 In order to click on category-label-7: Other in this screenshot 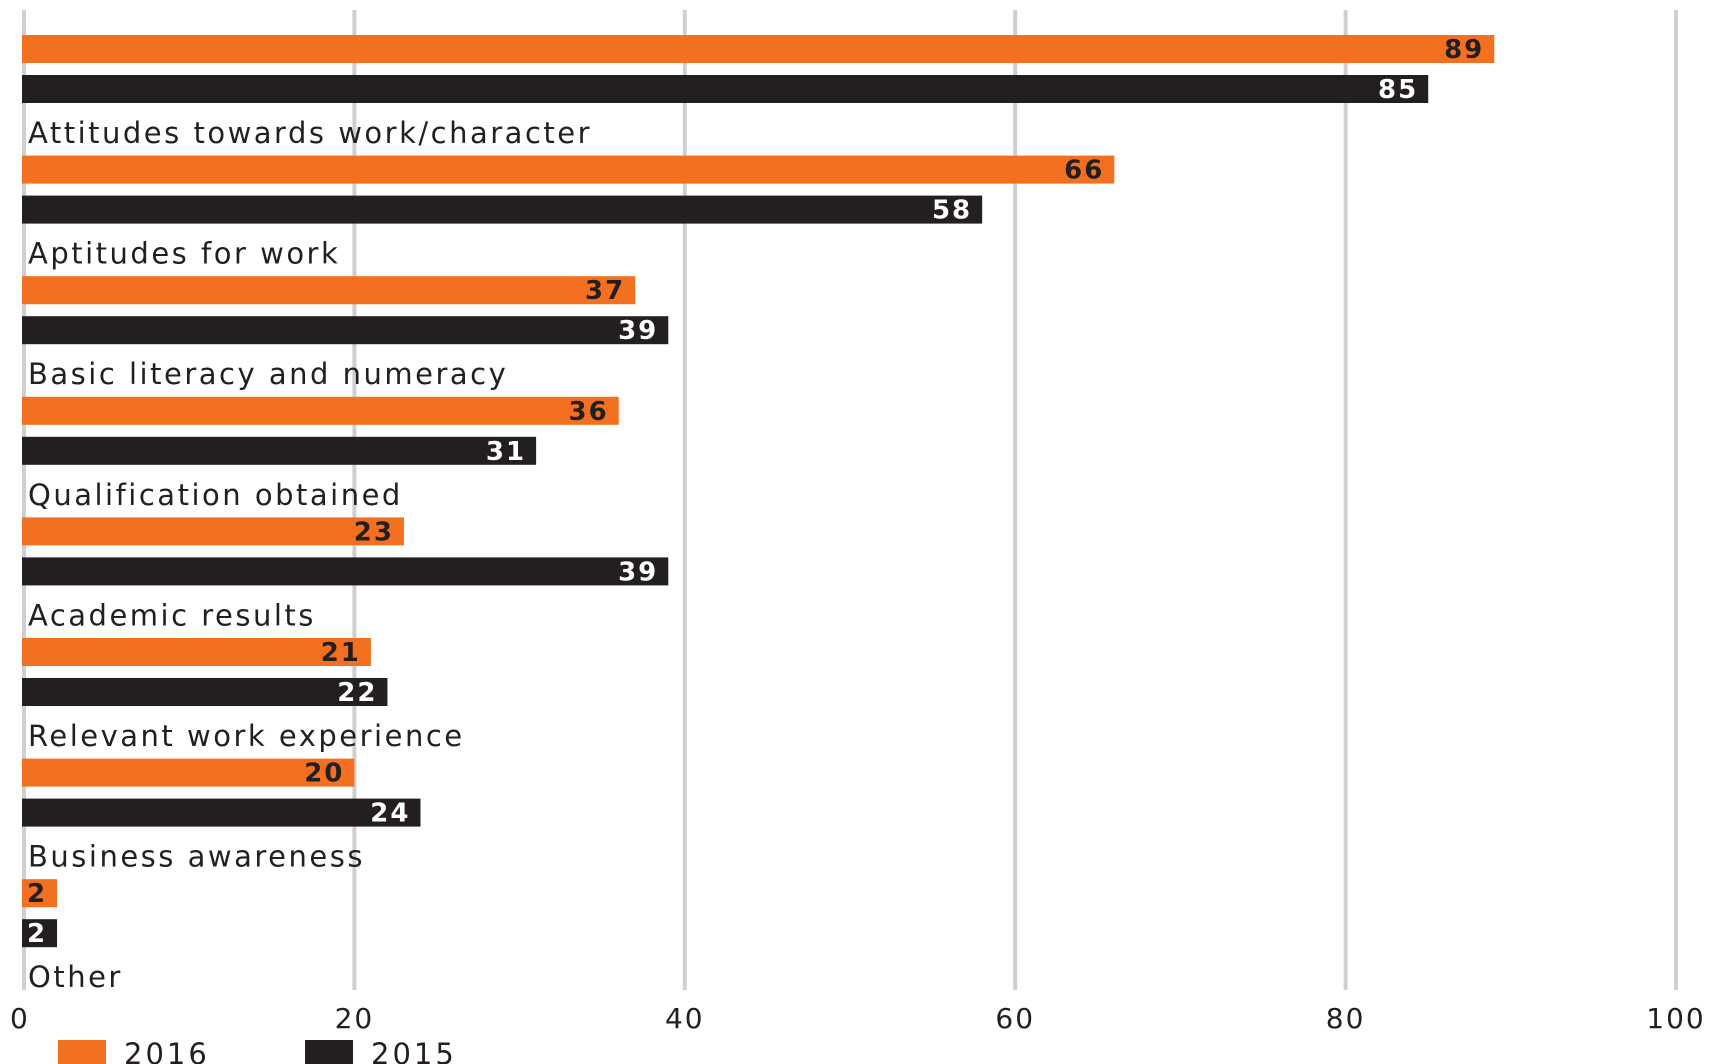, I will do `click(75, 977)`.